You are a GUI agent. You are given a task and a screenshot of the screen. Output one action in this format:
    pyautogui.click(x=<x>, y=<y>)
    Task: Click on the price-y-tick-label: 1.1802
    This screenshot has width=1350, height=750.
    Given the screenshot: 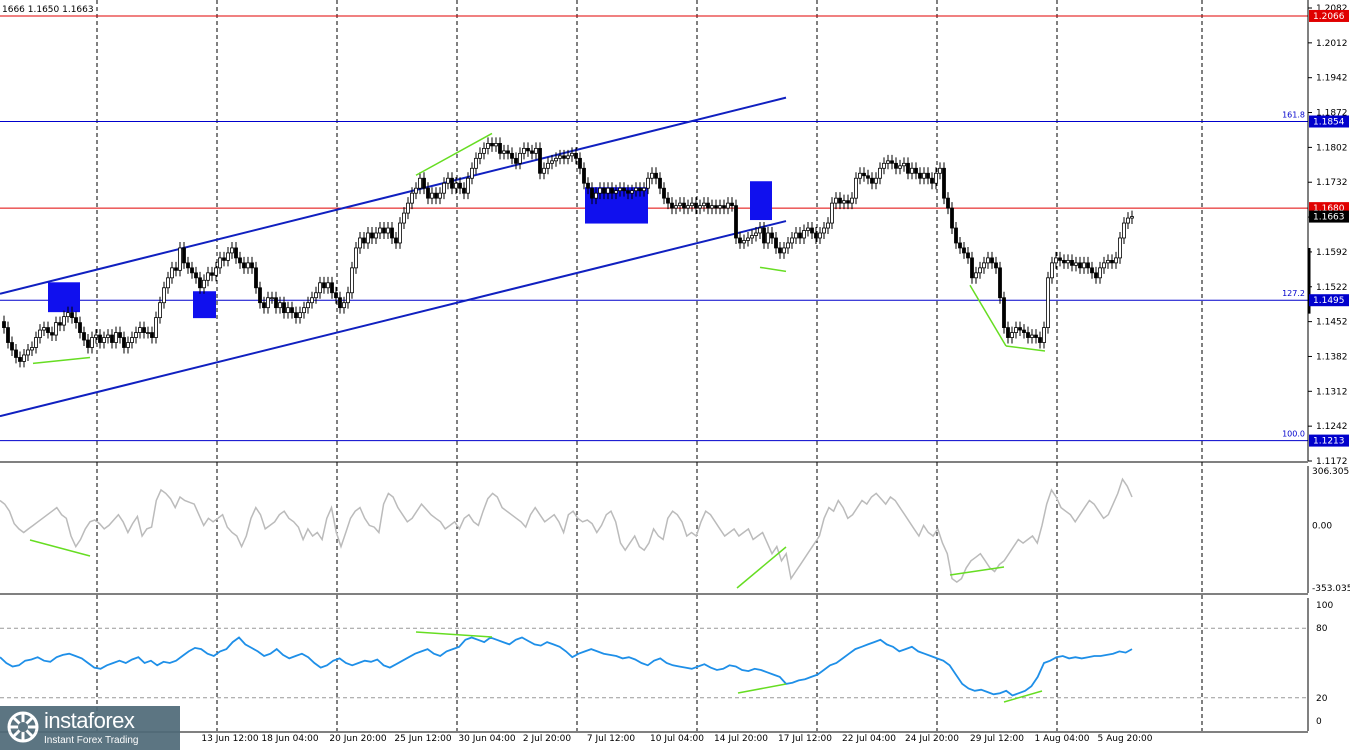 What is the action you would take?
    pyautogui.click(x=1332, y=148)
    